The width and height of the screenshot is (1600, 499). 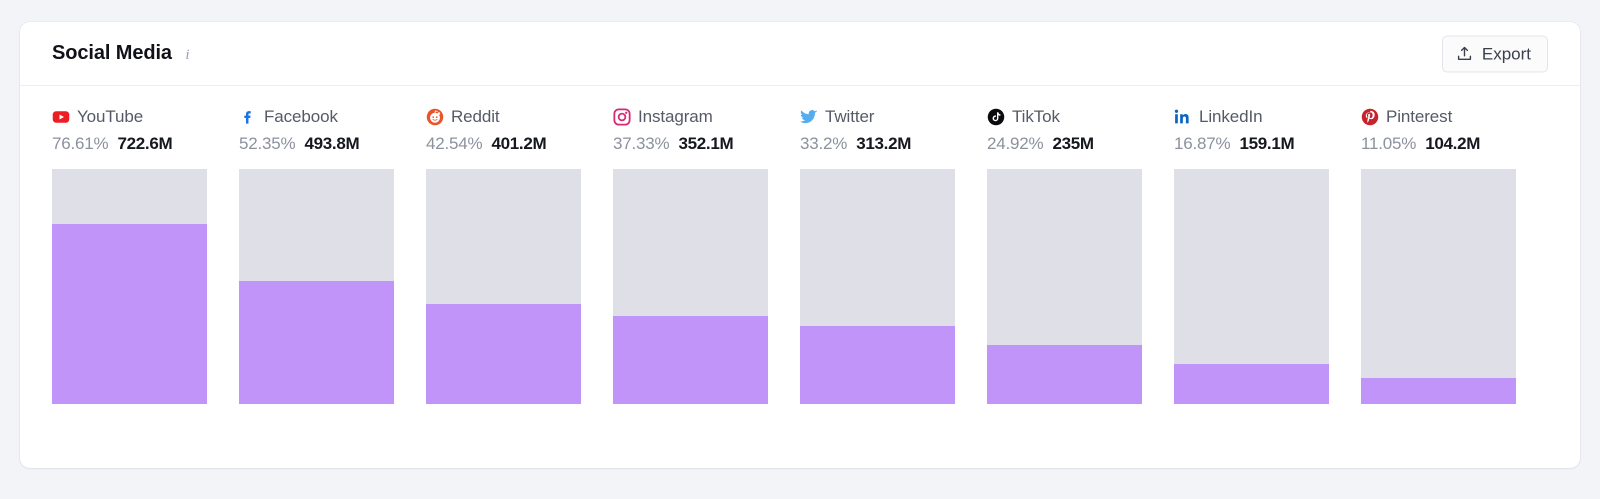 What do you see at coordinates (503, 117) in the screenshot?
I see `platform-label-row: Reddit` at bounding box center [503, 117].